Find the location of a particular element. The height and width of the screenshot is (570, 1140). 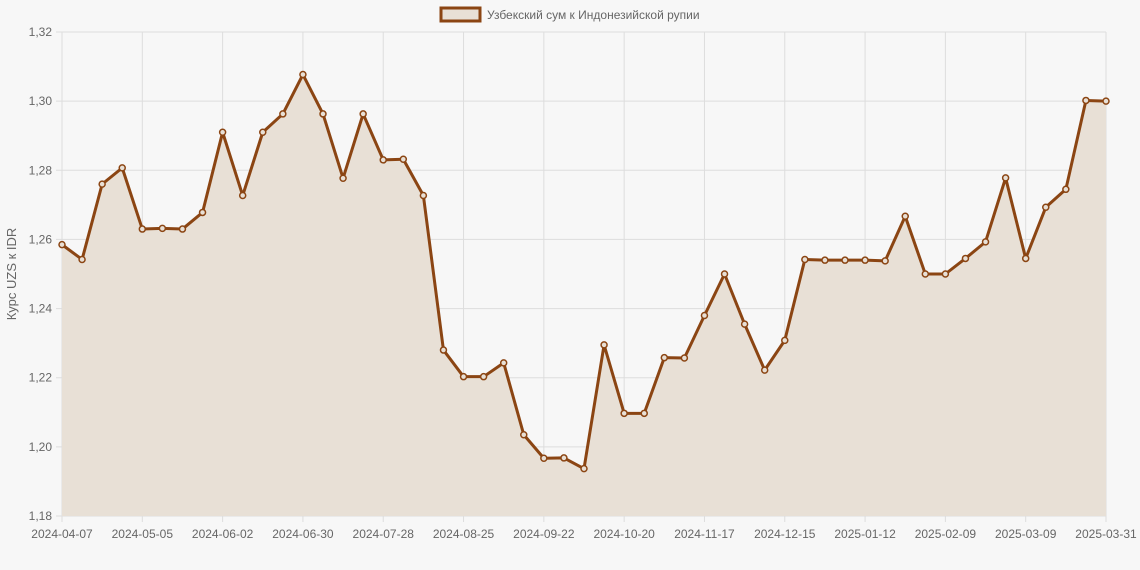

x-tick-label: 2024-06-30 is located at coordinates (303, 534).